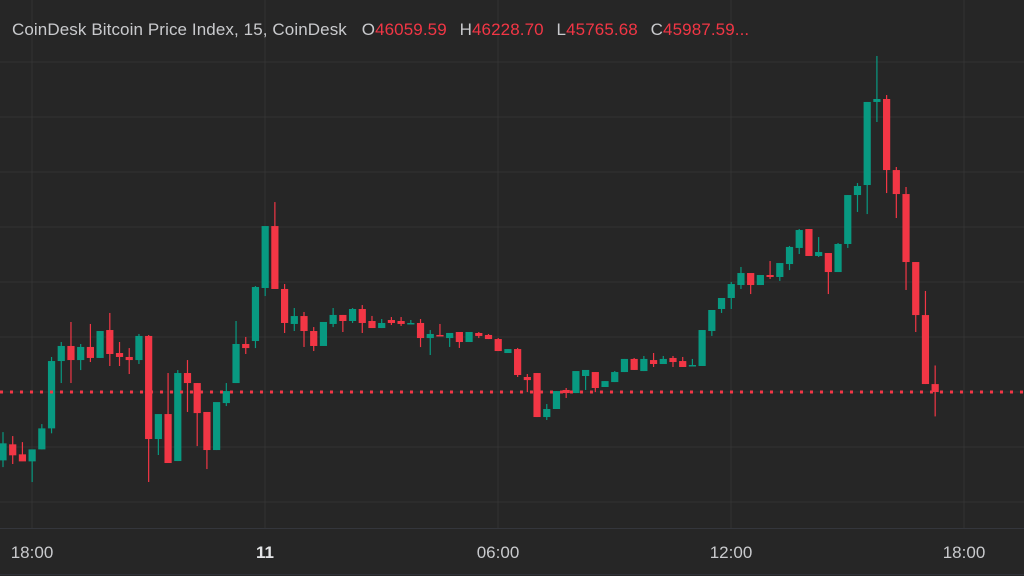 The image size is (1024, 576). What do you see at coordinates (498, 552) in the screenshot?
I see `time-tick-0600: 06:00` at bounding box center [498, 552].